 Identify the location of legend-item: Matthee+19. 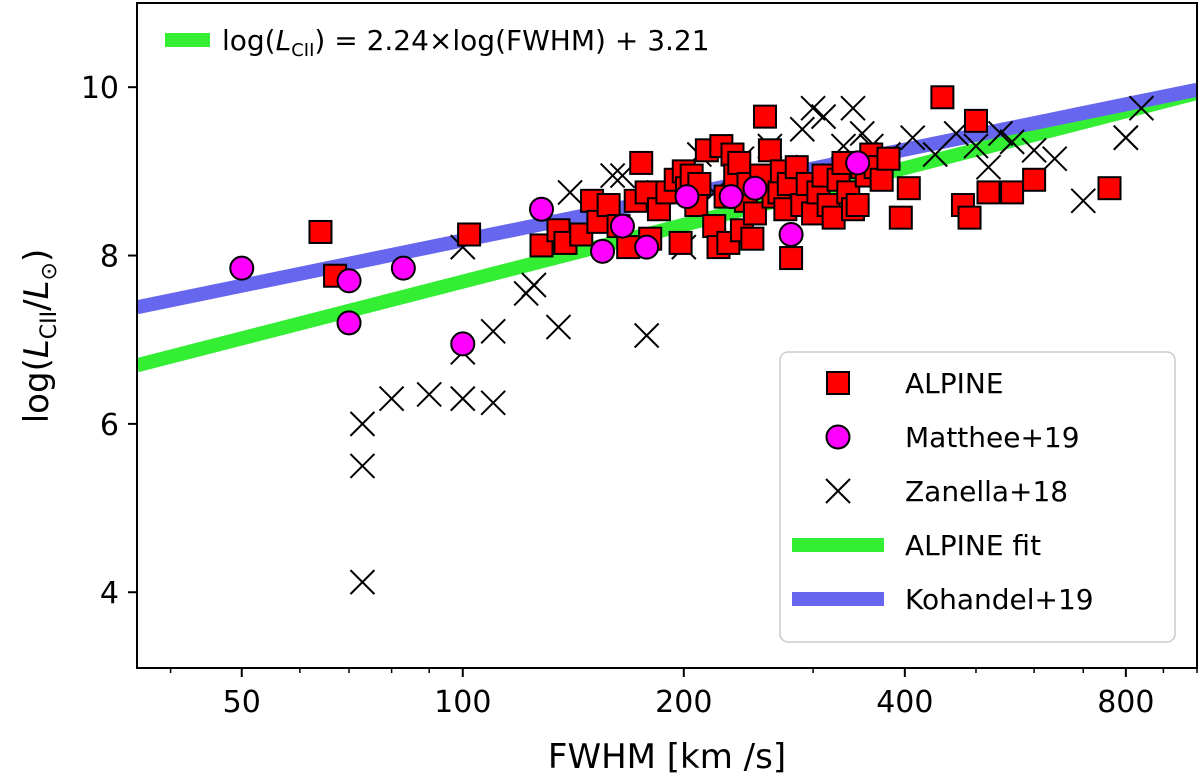
(952, 437).